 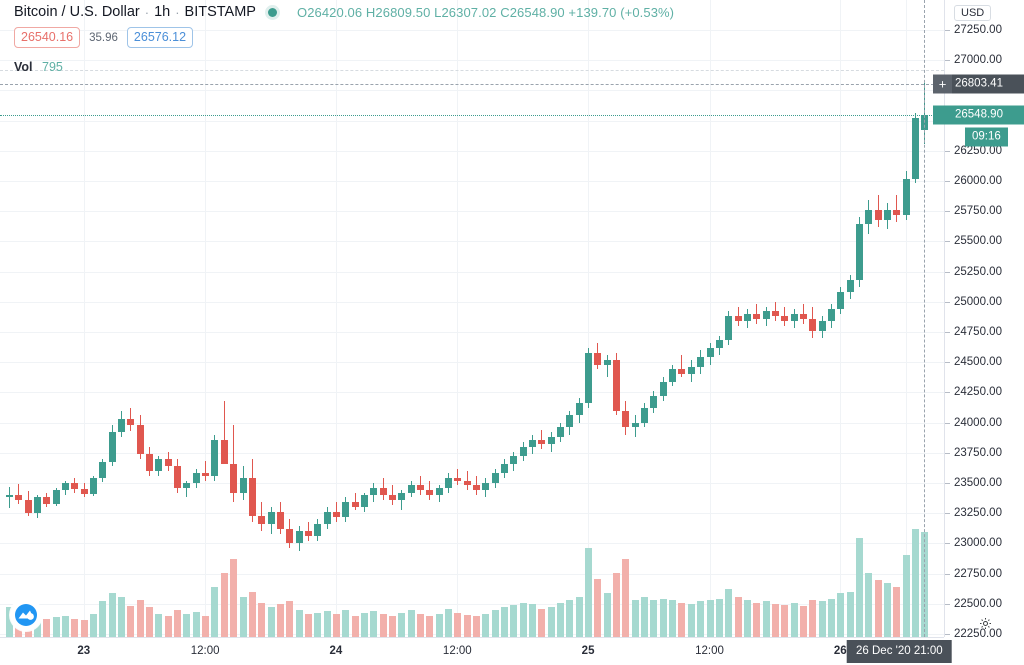 I want to click on add-order-button: +, so click(x=942, y=84).